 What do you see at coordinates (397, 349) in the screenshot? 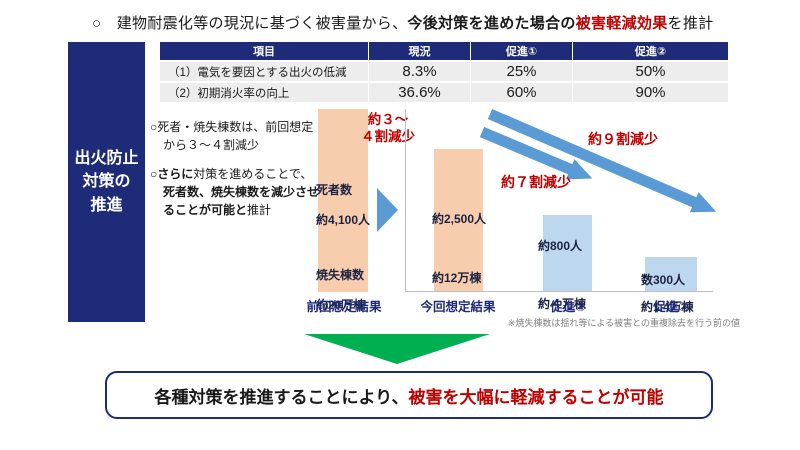
I see `down-arrow-icon` at bounding box center [397, 349].